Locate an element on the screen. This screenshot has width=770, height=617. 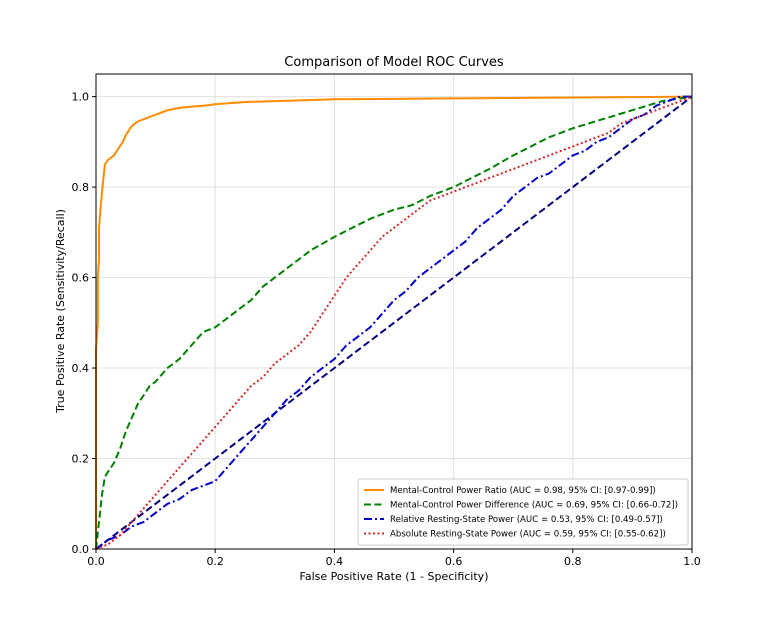
x-axis-label: False Positive Rate (1 - Specificity) is located at coordinates (394, 576).